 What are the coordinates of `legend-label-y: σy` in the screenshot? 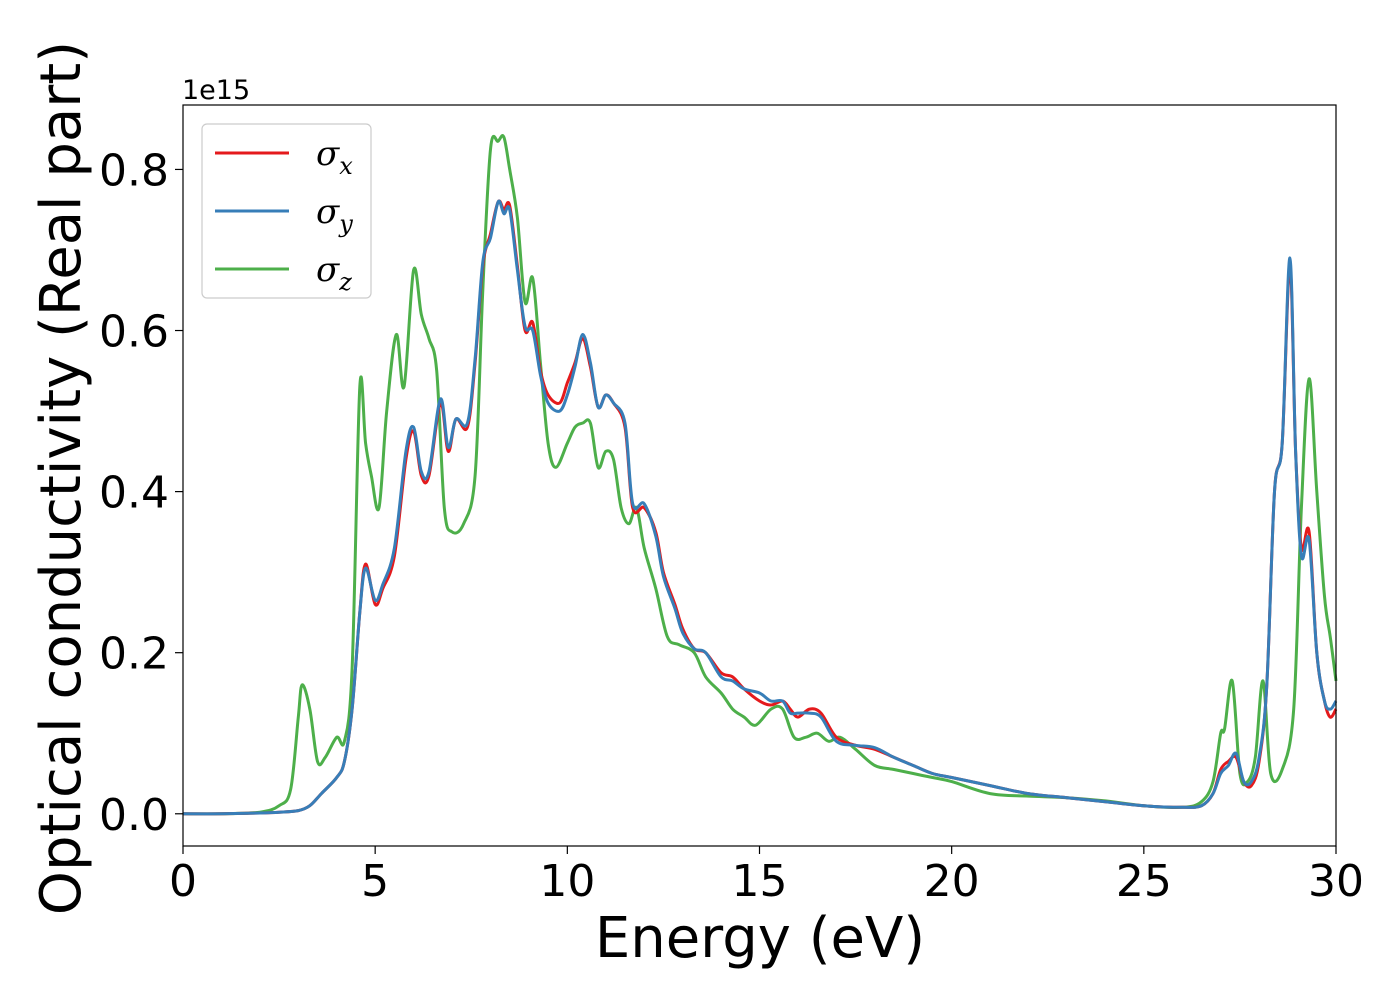 It's located at (334, 215).